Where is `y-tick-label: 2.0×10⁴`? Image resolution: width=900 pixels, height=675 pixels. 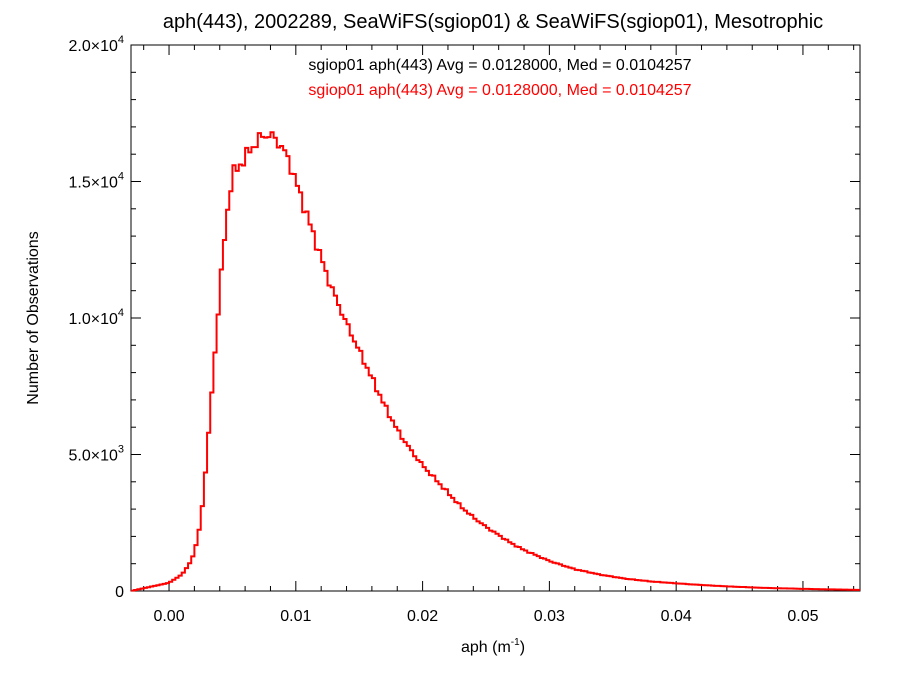 y-tick-label: 2.0×10⁴ is located at coordinates (96, 44).